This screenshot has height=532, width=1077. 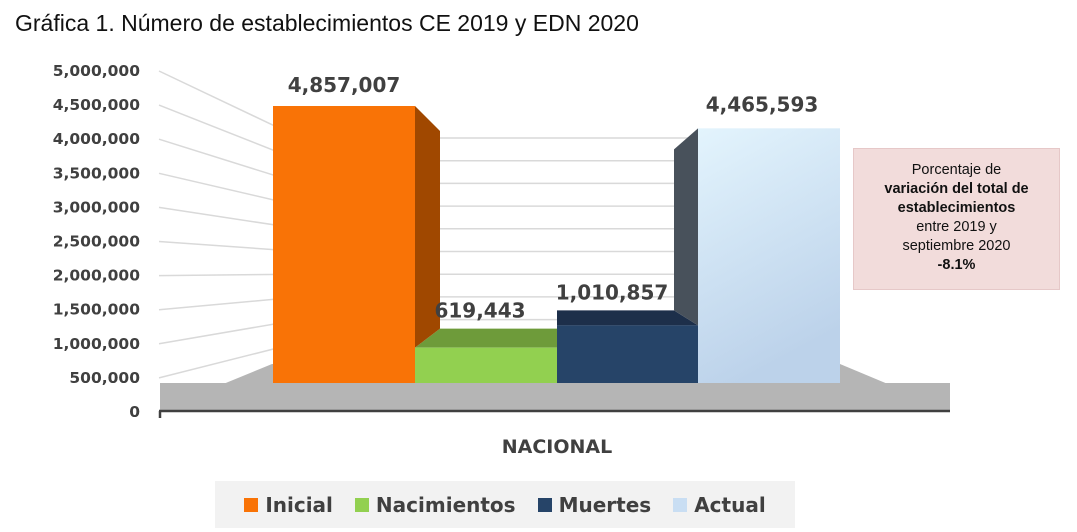 What do you see at coordinates (730, 504) in the screenshot?
I see `legend-label: Actual` at bounding box center [730, 504].